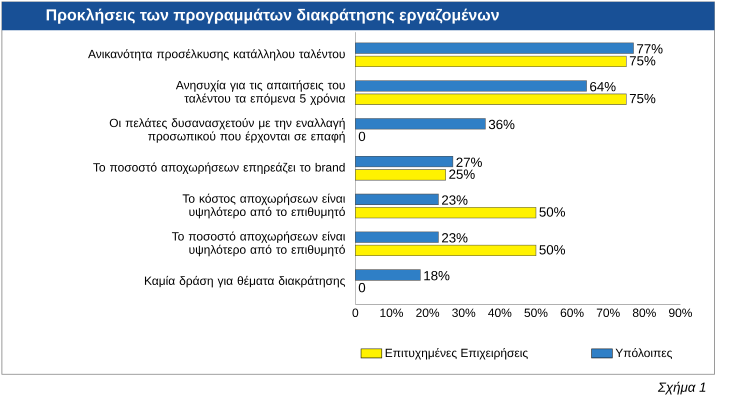 Image resolution: width=733 pixels, height=408 pixels. I want to click on y-tick-label: Το κόστος αποχωρήσεων είναι υψηλότερο από το επιθυμητό, so click(264, 206).